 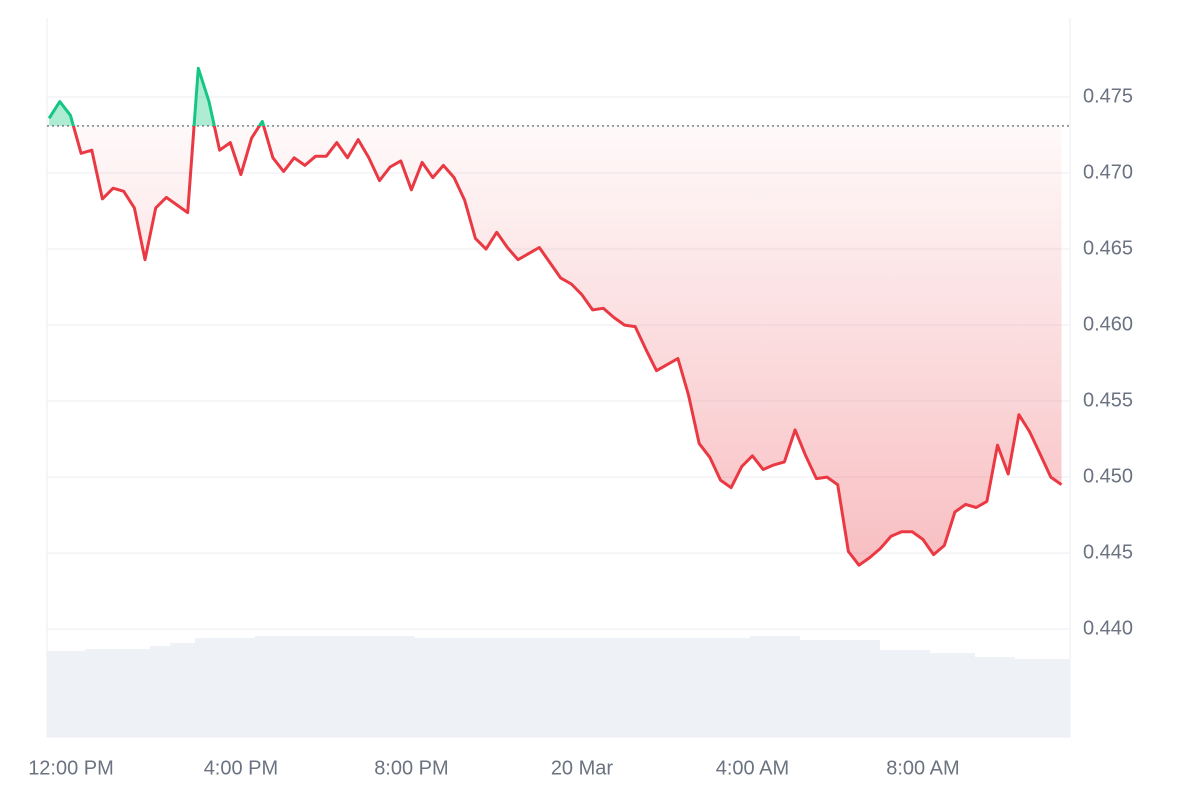 What do you see at coordinates (1108, 324) in the screenshot?
I see `y-tick-label: 0.460` at bounding box center [1108, 324].